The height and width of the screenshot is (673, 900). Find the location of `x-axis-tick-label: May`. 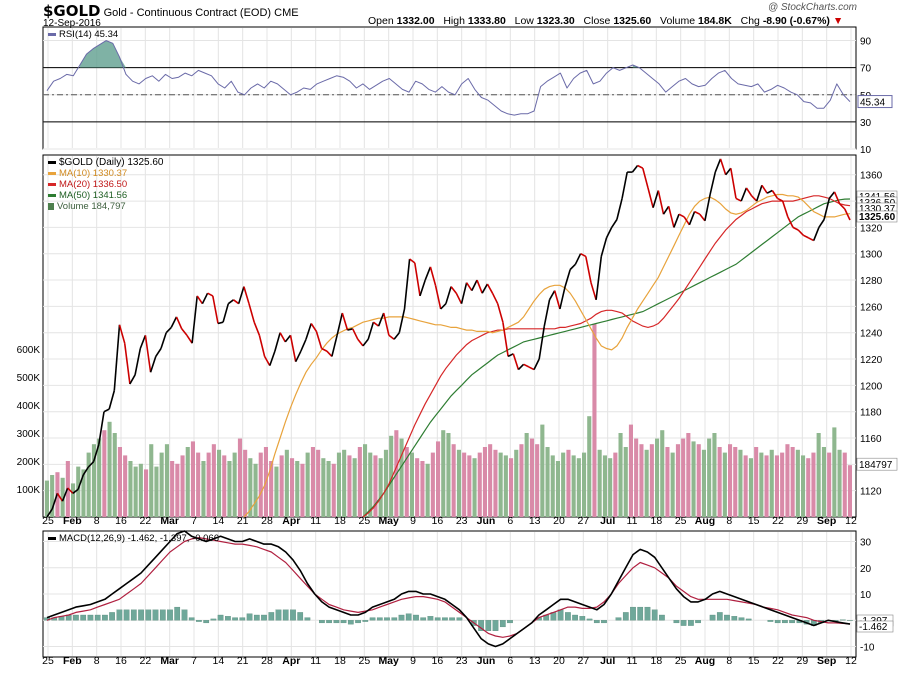

x-axis-tick-label: May is located at coordinates (388, 661).